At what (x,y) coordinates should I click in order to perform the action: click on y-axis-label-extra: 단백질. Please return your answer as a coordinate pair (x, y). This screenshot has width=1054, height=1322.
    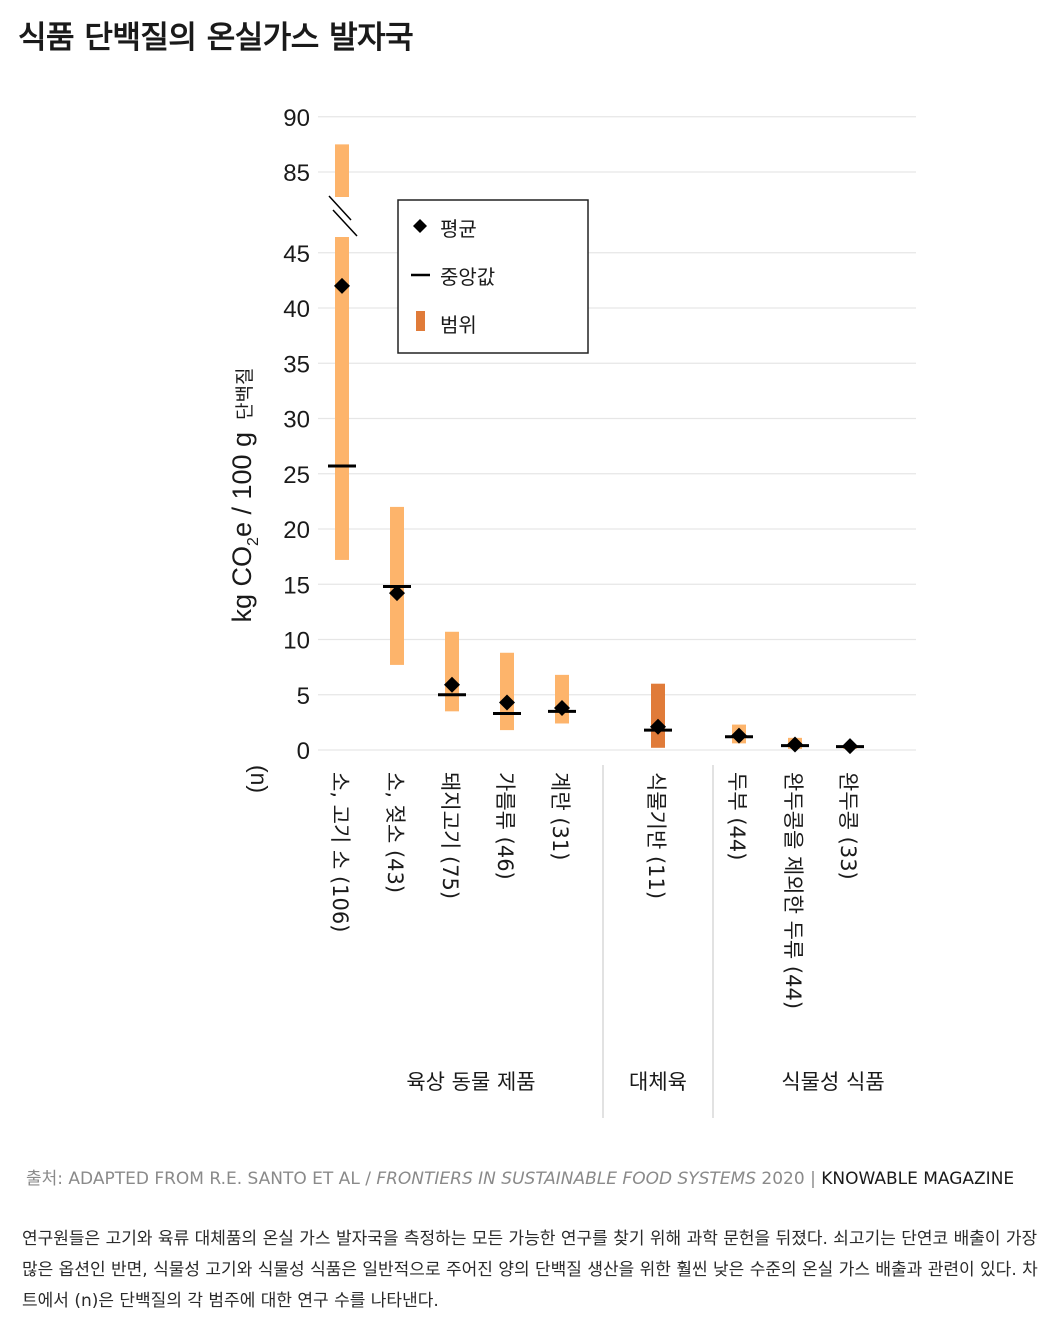
    Looking at the image, I should click on (245, 394).